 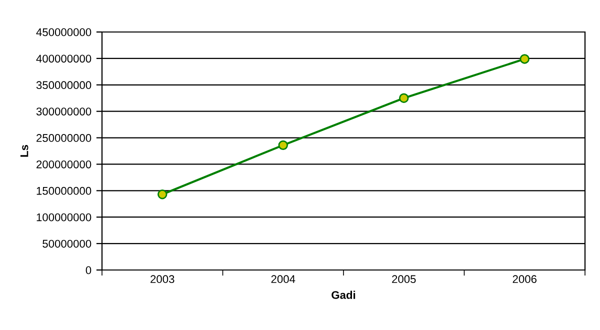 What do you see at coordinates (64, 164) in the screenshot?
I see `y-tick-label: 200000000` at bounding box center [64, 164].